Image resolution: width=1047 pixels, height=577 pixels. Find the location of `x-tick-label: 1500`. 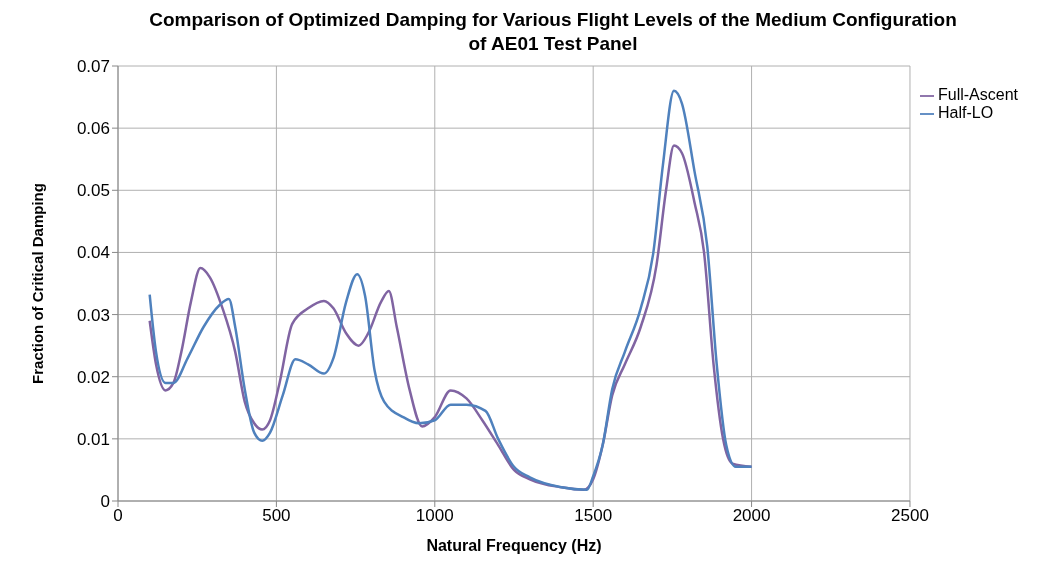

x-tick-label: 1500 is located at coordinates (593, 516).